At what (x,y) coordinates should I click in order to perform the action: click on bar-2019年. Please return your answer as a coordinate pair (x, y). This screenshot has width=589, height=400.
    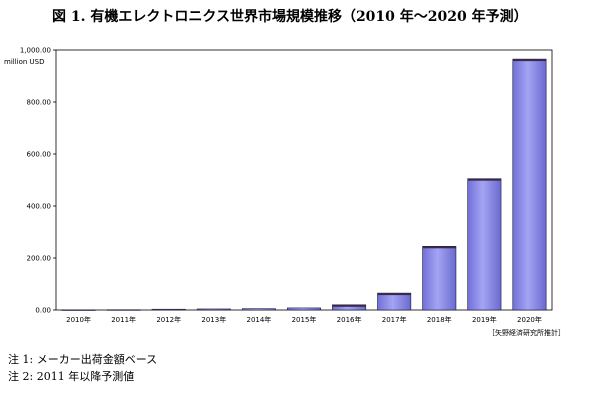
    Looking at the image, I should click on (484, 244).